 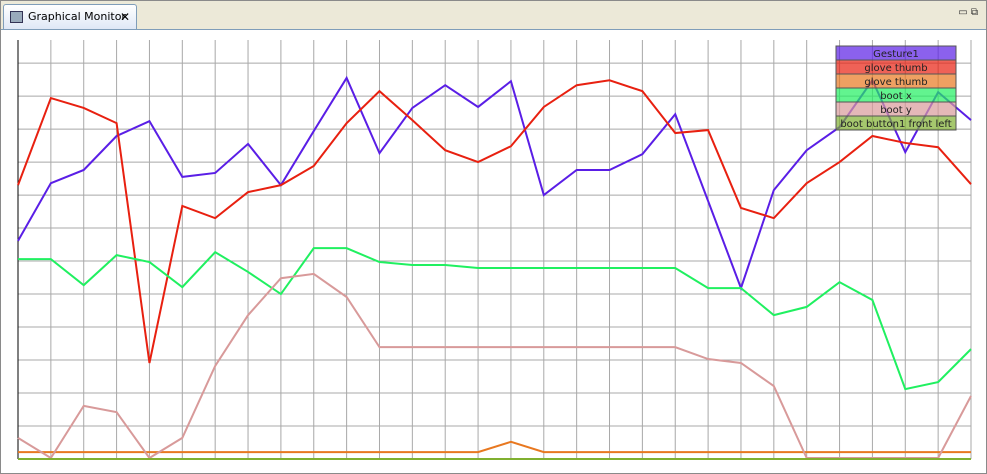 I want to click on tab-bar: Graphical Monitor ✕ ▭ ⧉, so click(x=493, y=15).